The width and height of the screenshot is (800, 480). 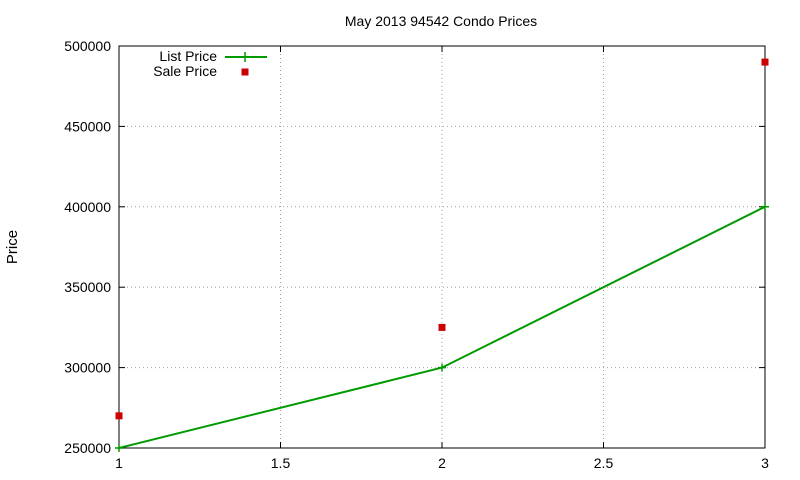 What do you see at coordinates (119, 463) in the screenshot?
I see `x-tick-label: 1` at bounding box center [119, 463].